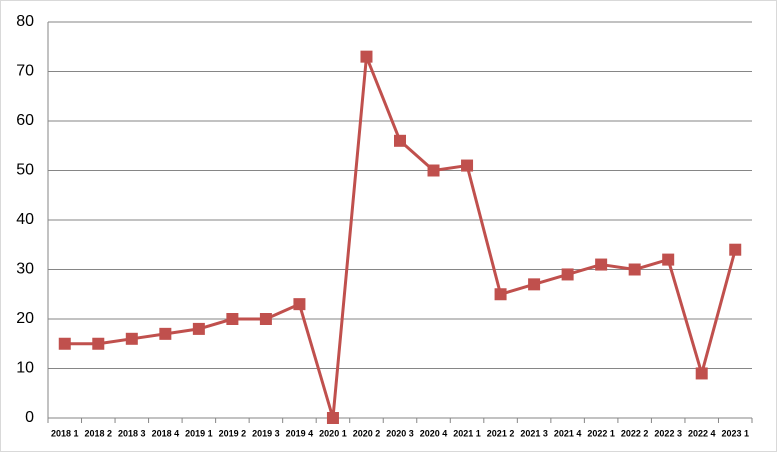  What do you see at coordinates (25, 368) in the screenshot?
I see `y-tick-label: 10` at bounding box center [25, 368].